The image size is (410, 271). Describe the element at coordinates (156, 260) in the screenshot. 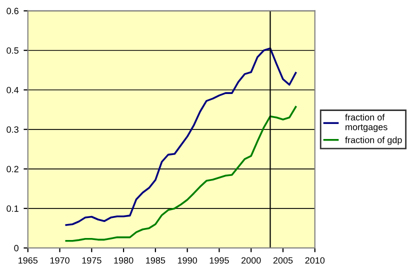

I see `x-tick-label: 1985` at that location.